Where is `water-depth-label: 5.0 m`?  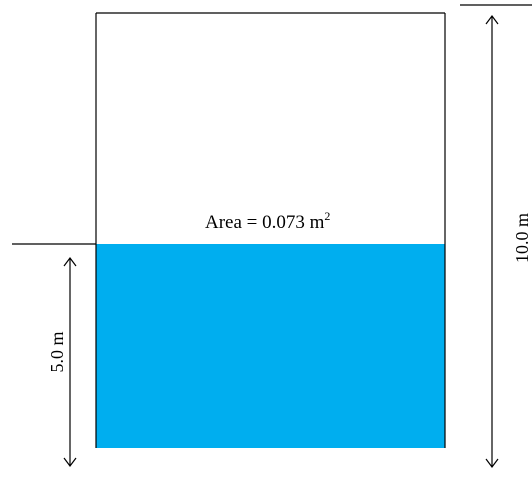
water-depth-label: 5.0 m is located at coordinates (57, 351).